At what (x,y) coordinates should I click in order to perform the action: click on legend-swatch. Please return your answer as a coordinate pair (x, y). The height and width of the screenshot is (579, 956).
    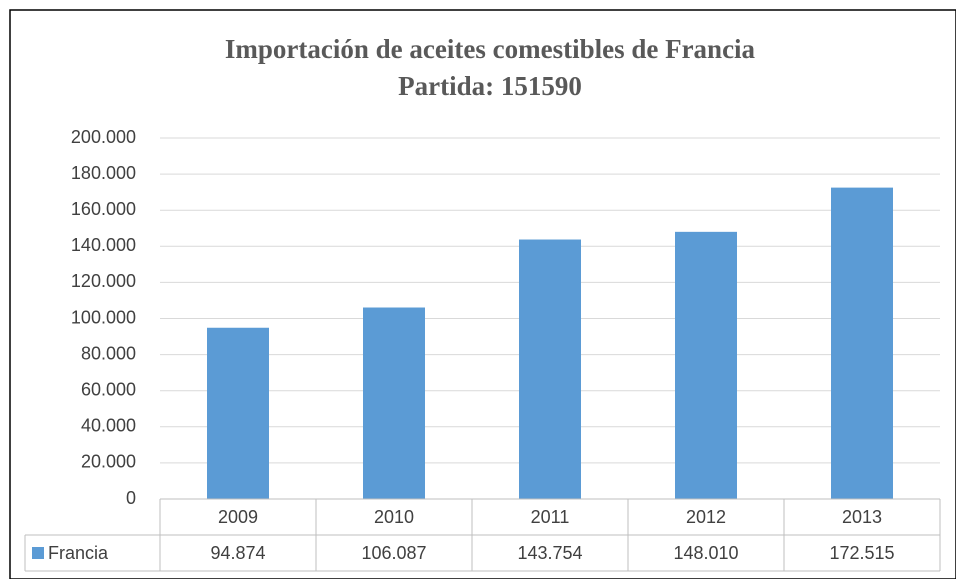
    Looking at the image, I should click on (38, 553).